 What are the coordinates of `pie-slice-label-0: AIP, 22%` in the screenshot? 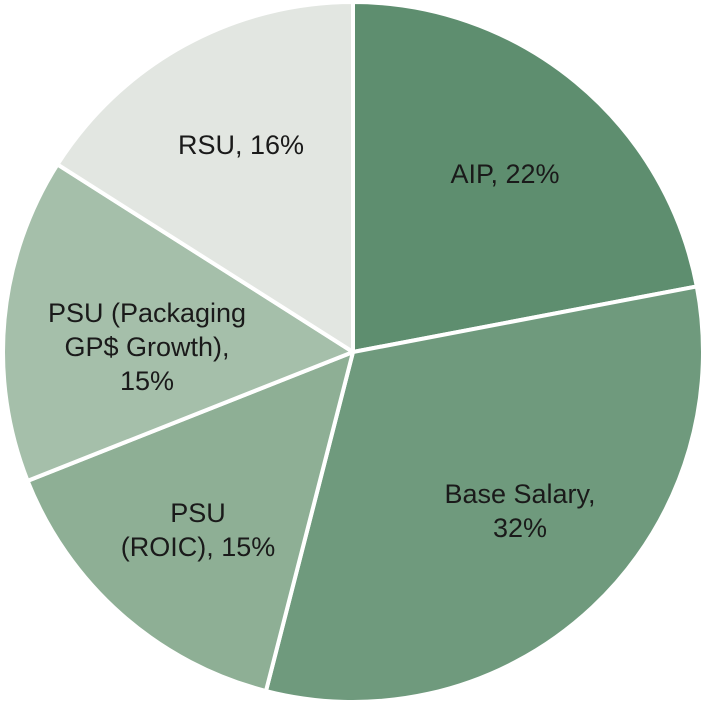 It's located at (504, 174).